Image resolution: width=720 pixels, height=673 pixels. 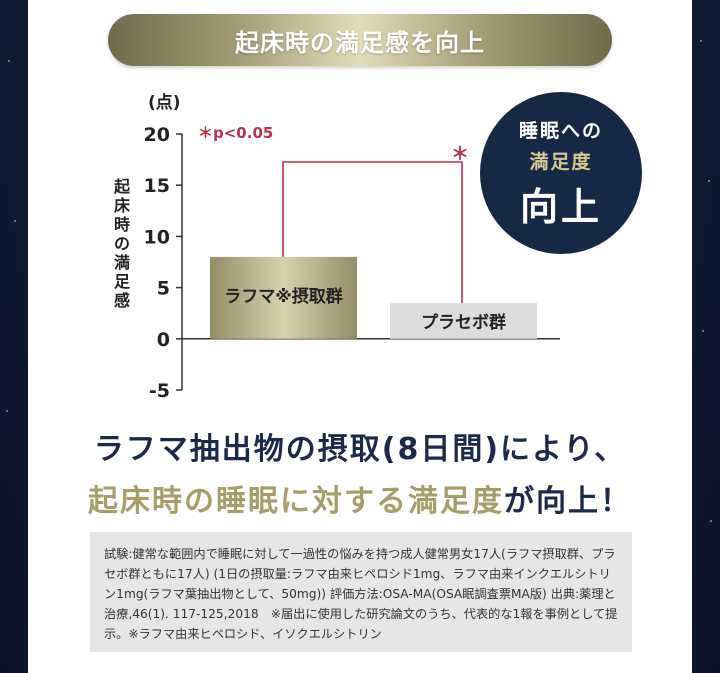 I want to click on badge-line-2: 満足度, so click(x=561, y=161).